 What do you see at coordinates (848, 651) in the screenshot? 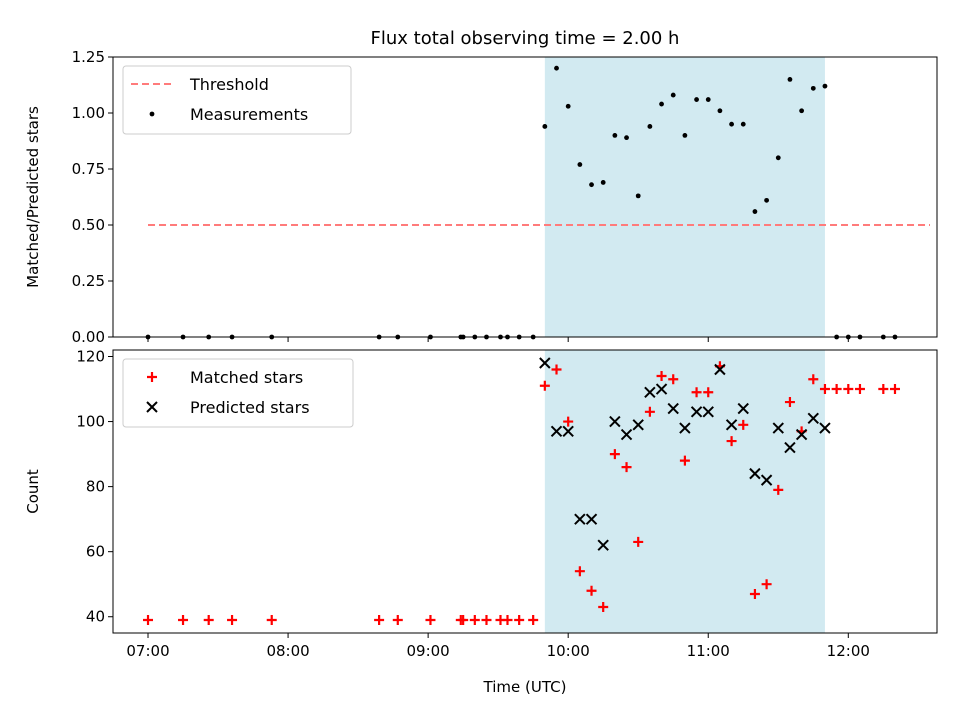
I see `x-tick-label: 12:00` at bounding box center [848, 651].